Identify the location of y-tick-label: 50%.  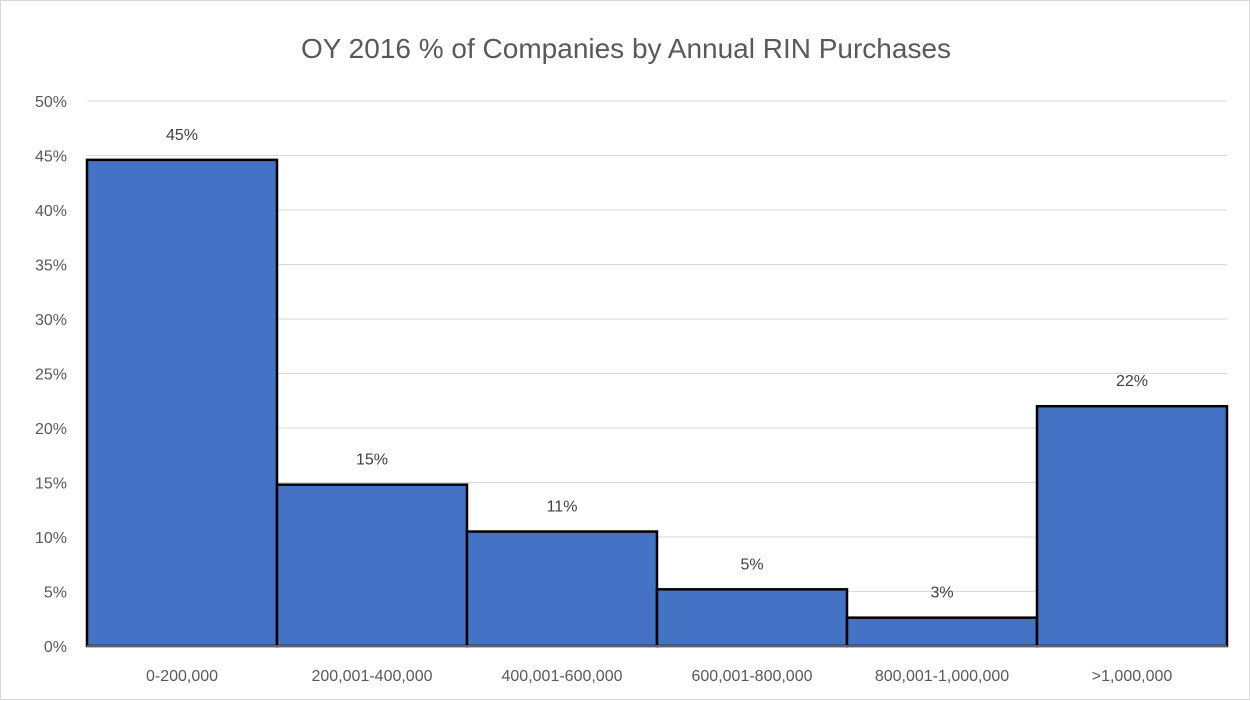
(51, 102).